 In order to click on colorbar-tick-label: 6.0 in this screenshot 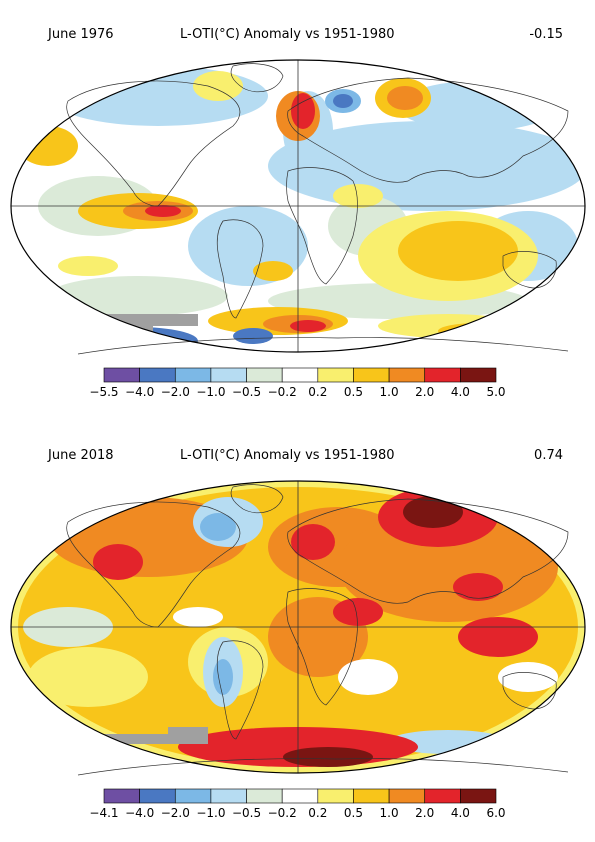, I will do `click(495, 813)`.